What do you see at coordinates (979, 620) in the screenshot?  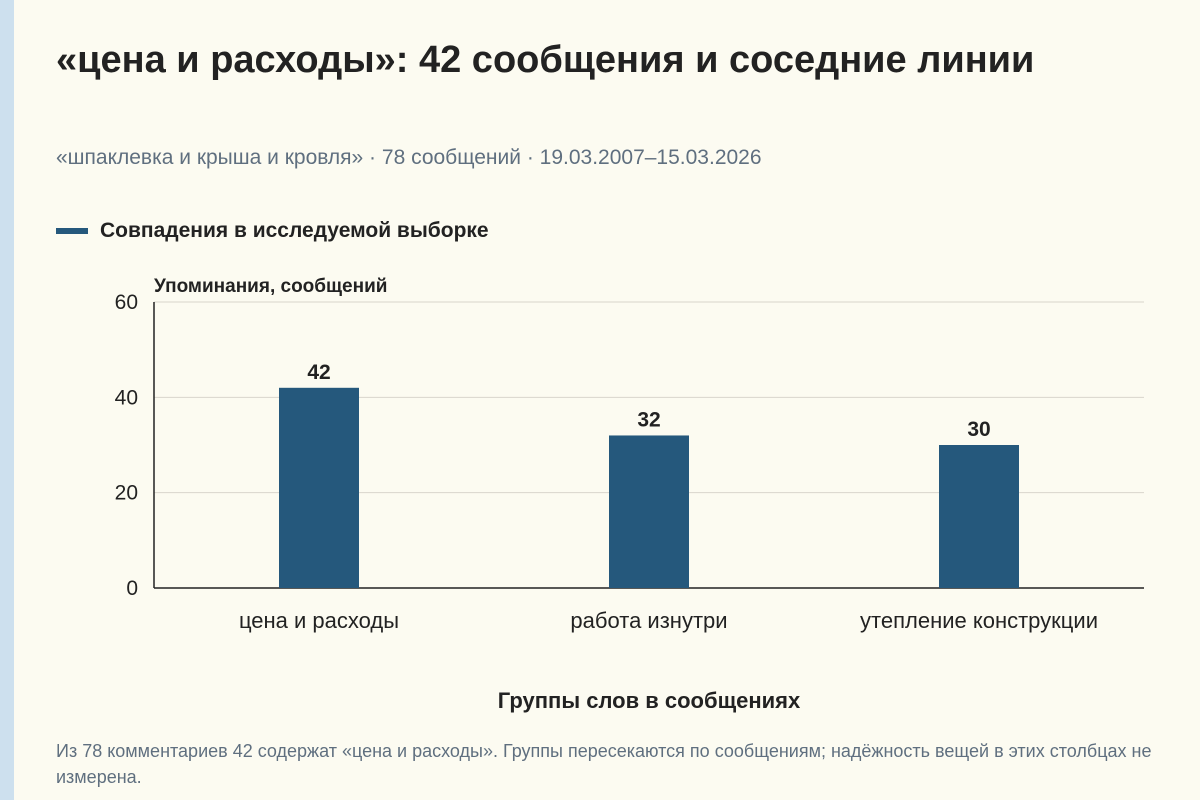 I see `x-tick-label: утепление конструкции` at bounding box center [979, 620].